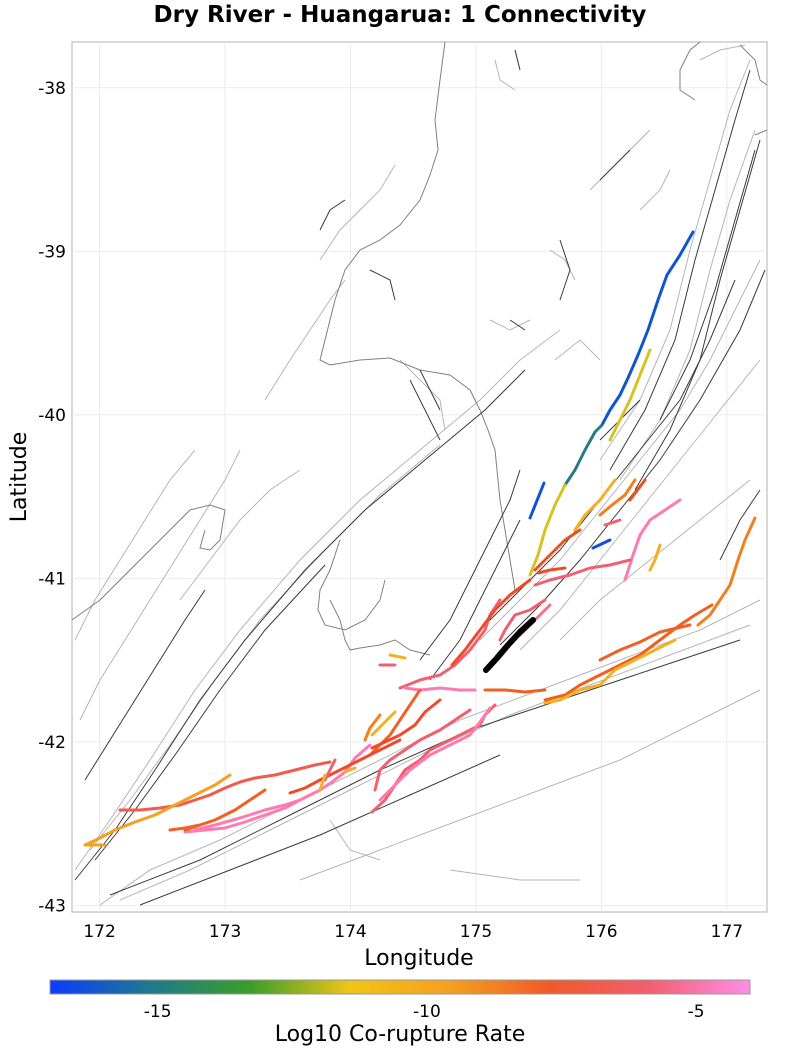 The image size is (800, 1060). What do you see at coordinates (52, 906) in the screenshot?
I see `y-tick-label: -43` at bounding box center [52, 906].